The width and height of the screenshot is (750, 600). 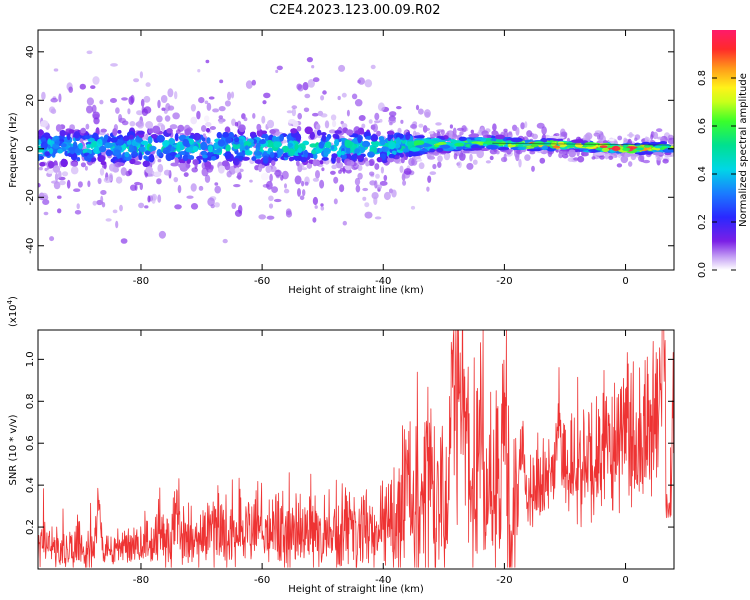 I want to click on x-tick-label: -80, so click(x=141, y=580).